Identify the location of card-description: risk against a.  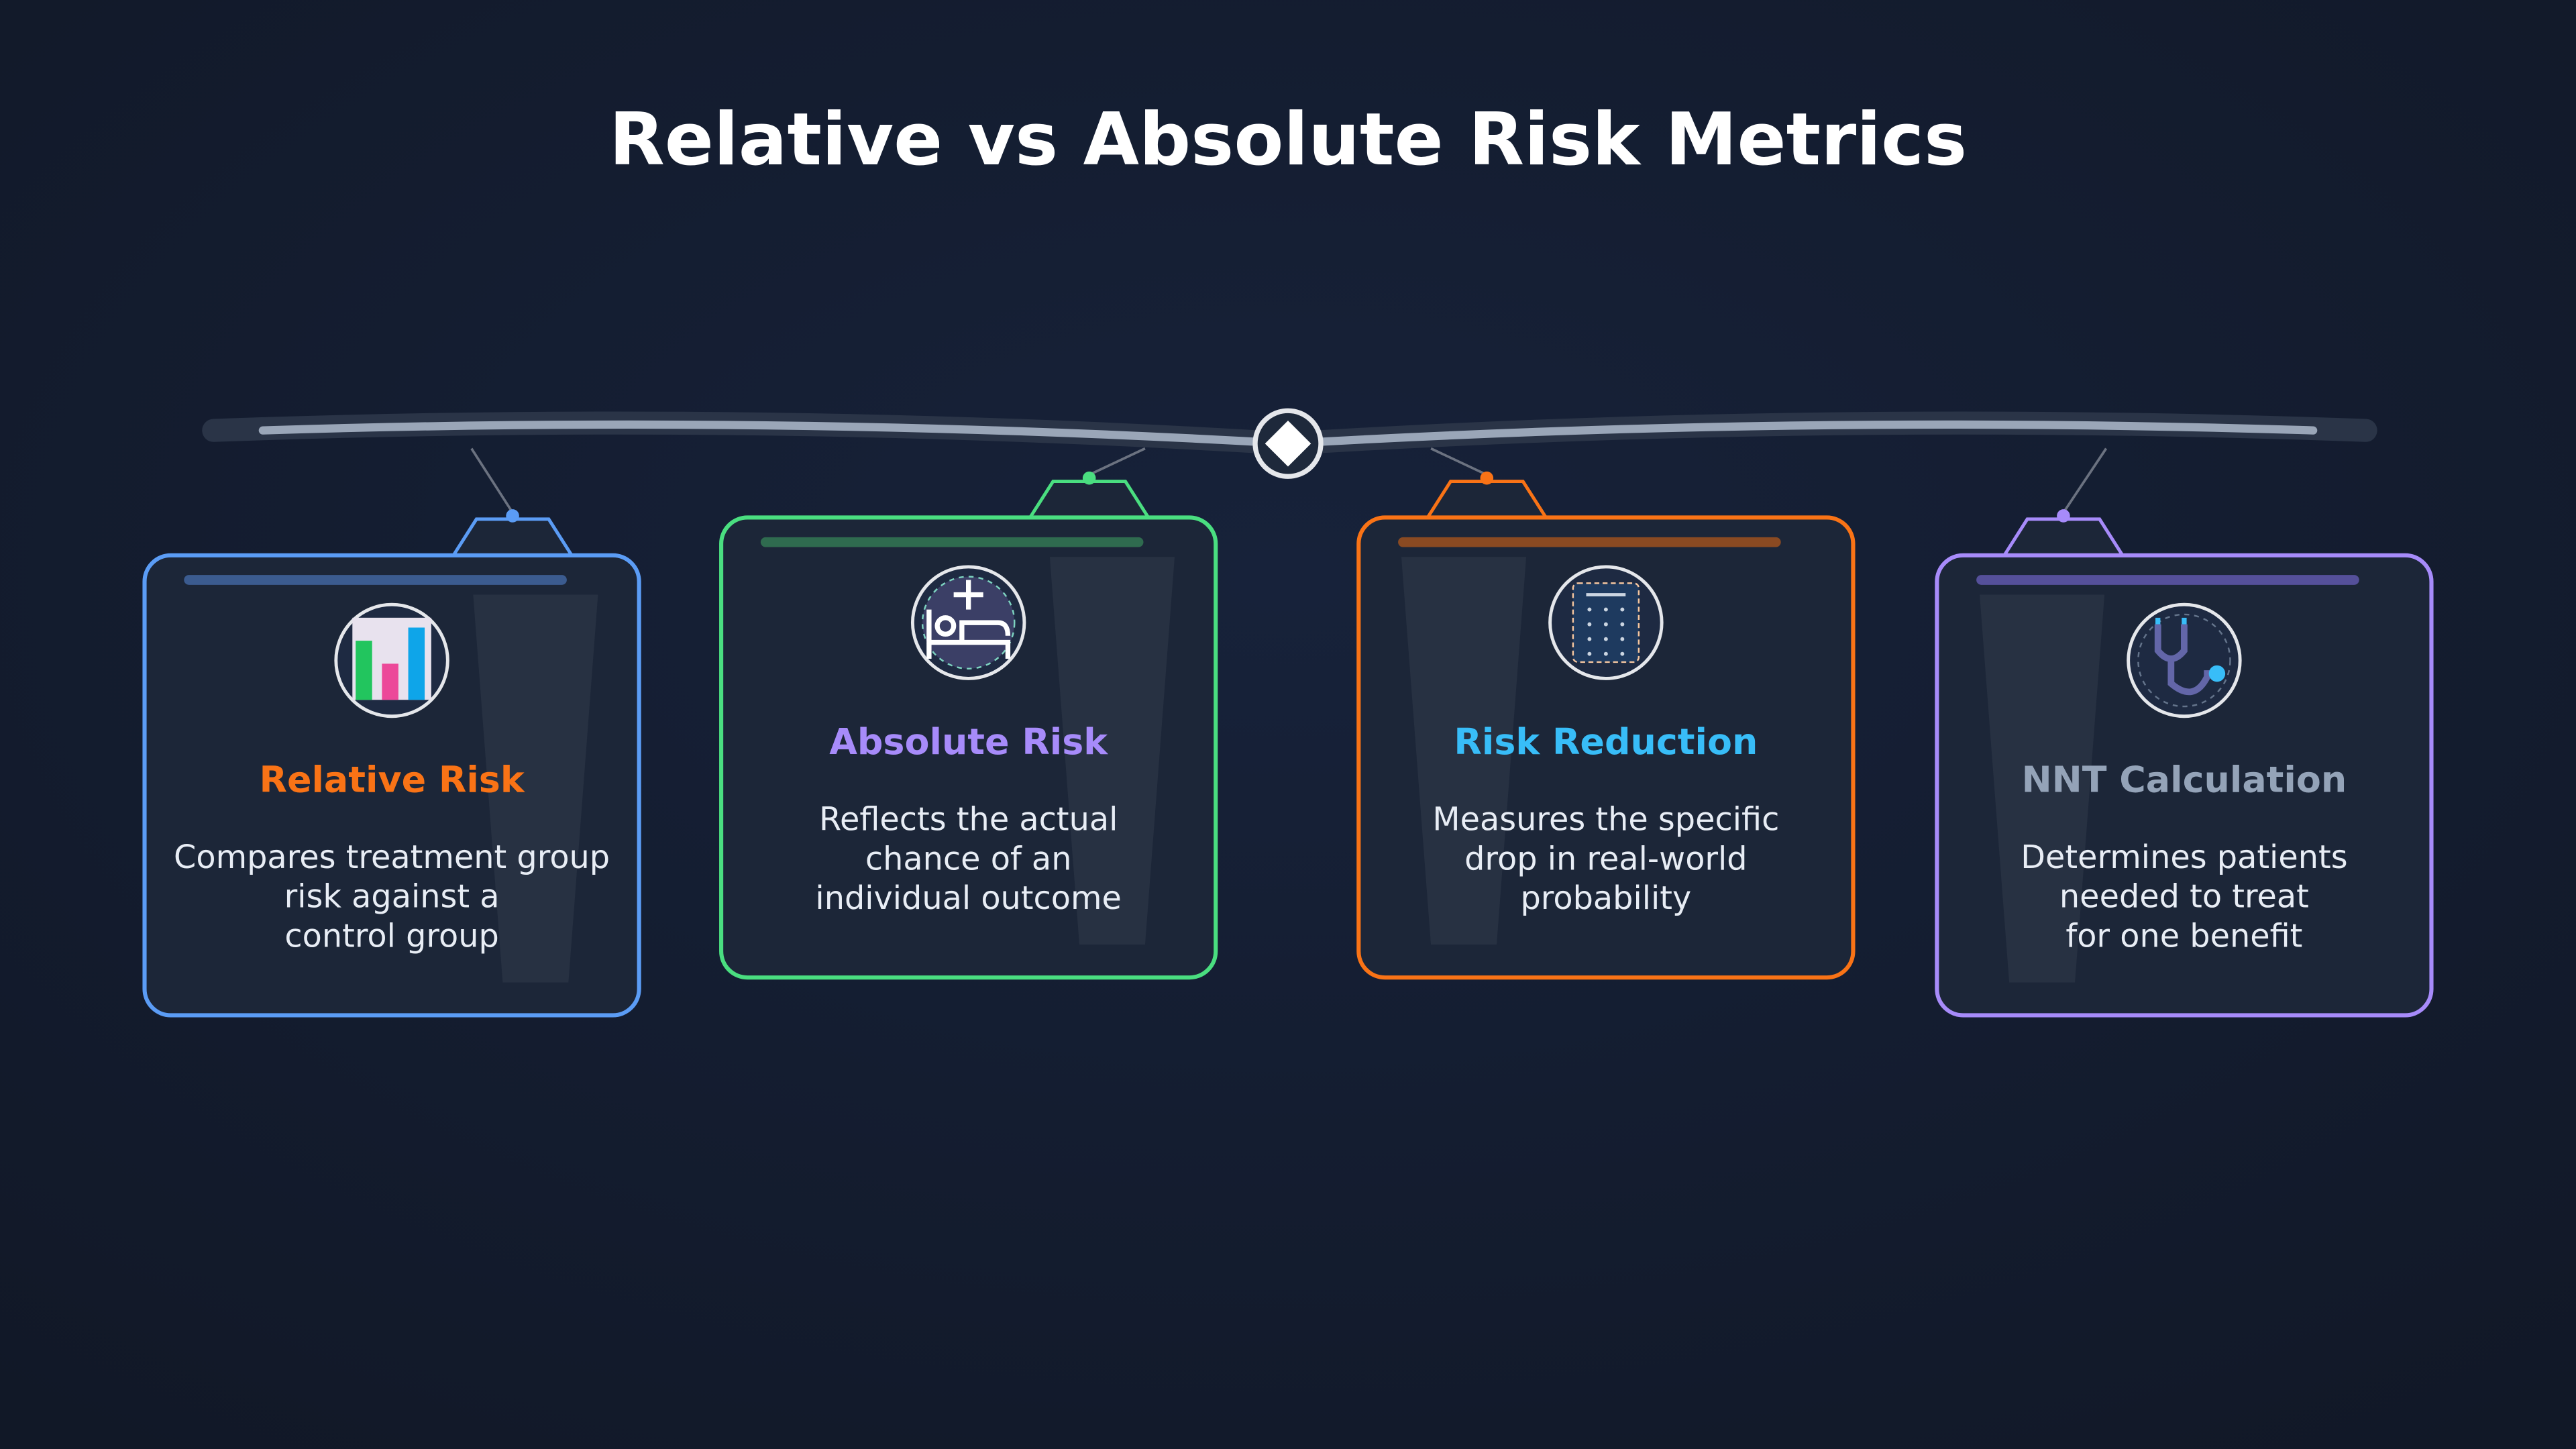
(392, 897).